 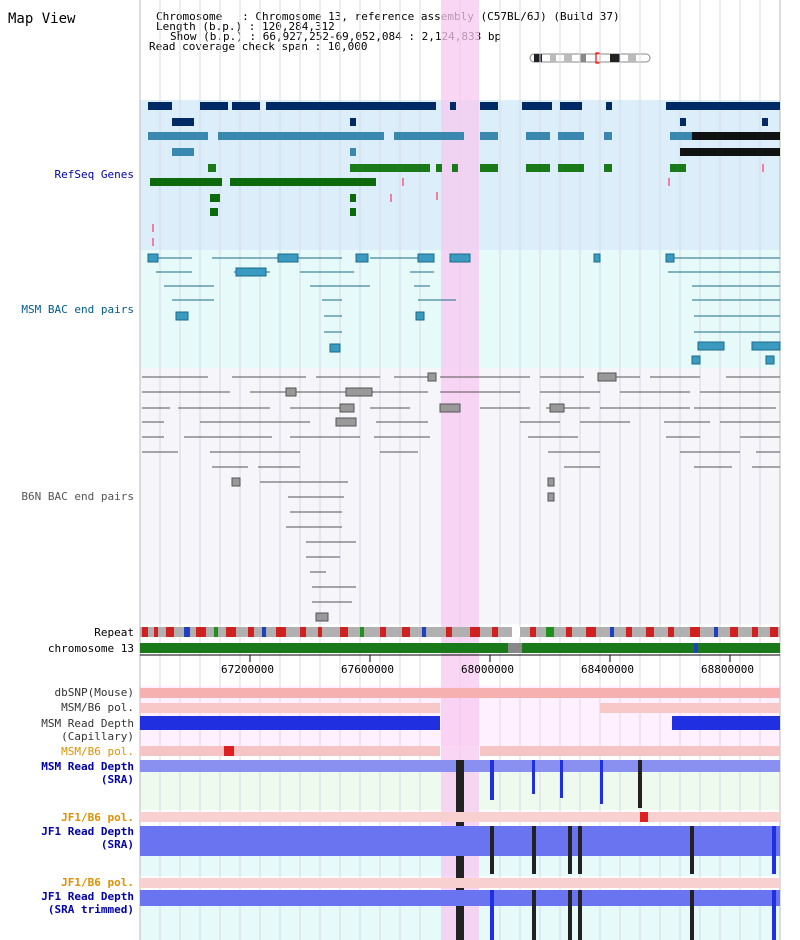 What do you see at coordinates (87, 831) in the screenshot?
I see `track-label-jf1-depth-sra: JF1 Read Depth` at bounding box center [87, 831].